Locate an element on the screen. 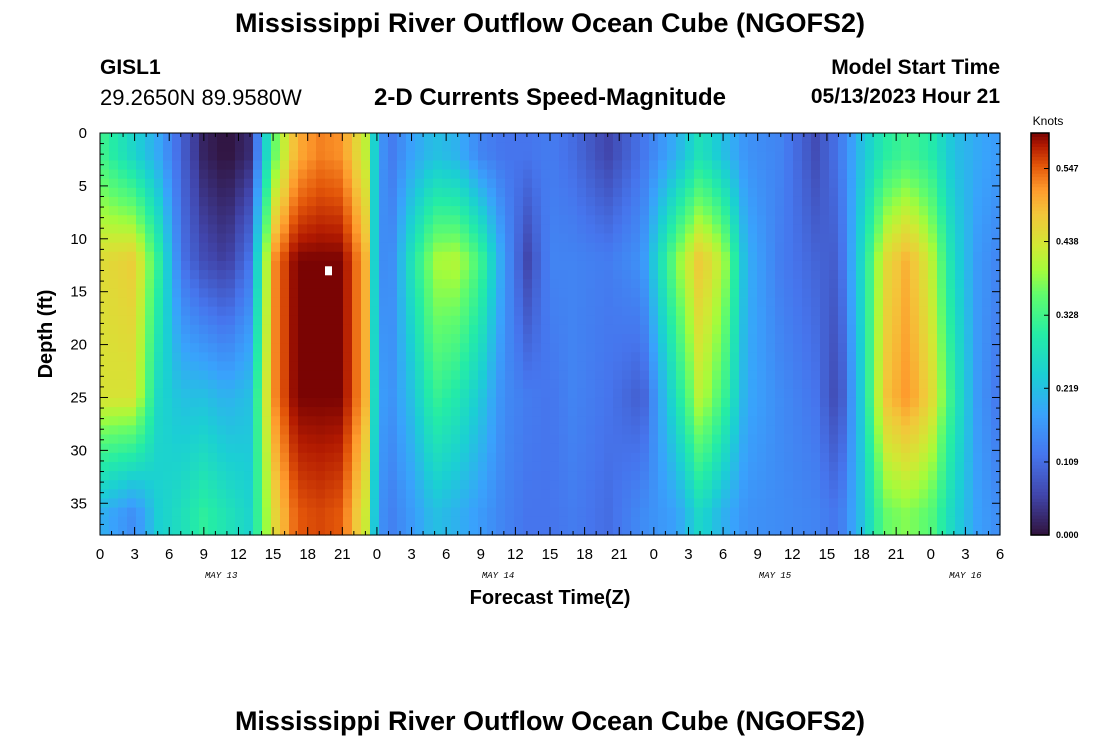 This screenshot has width=1100, height=750. colorbar-tick-label: 0.000 is located at coordinates (1067, 535).